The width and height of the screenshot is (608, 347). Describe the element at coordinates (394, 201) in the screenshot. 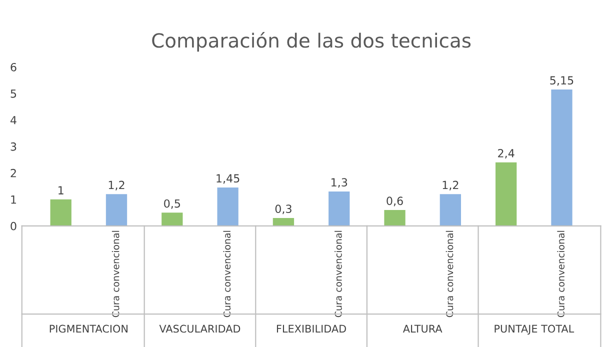

I see `data-label: 0,6` at that location.